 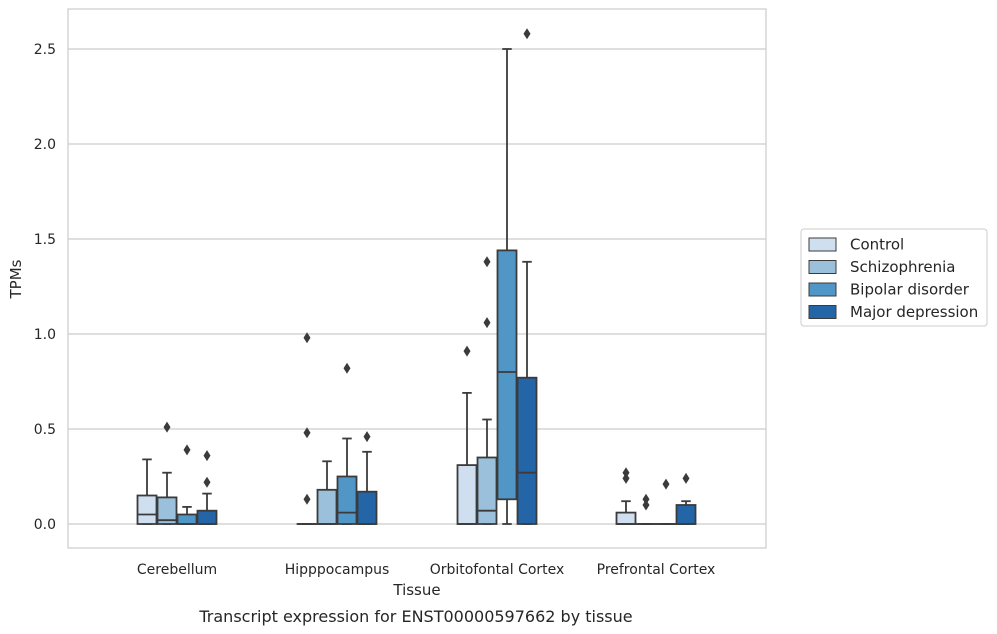 I want to click on y-tick-label: 1.0, so click(x=45, y=335).